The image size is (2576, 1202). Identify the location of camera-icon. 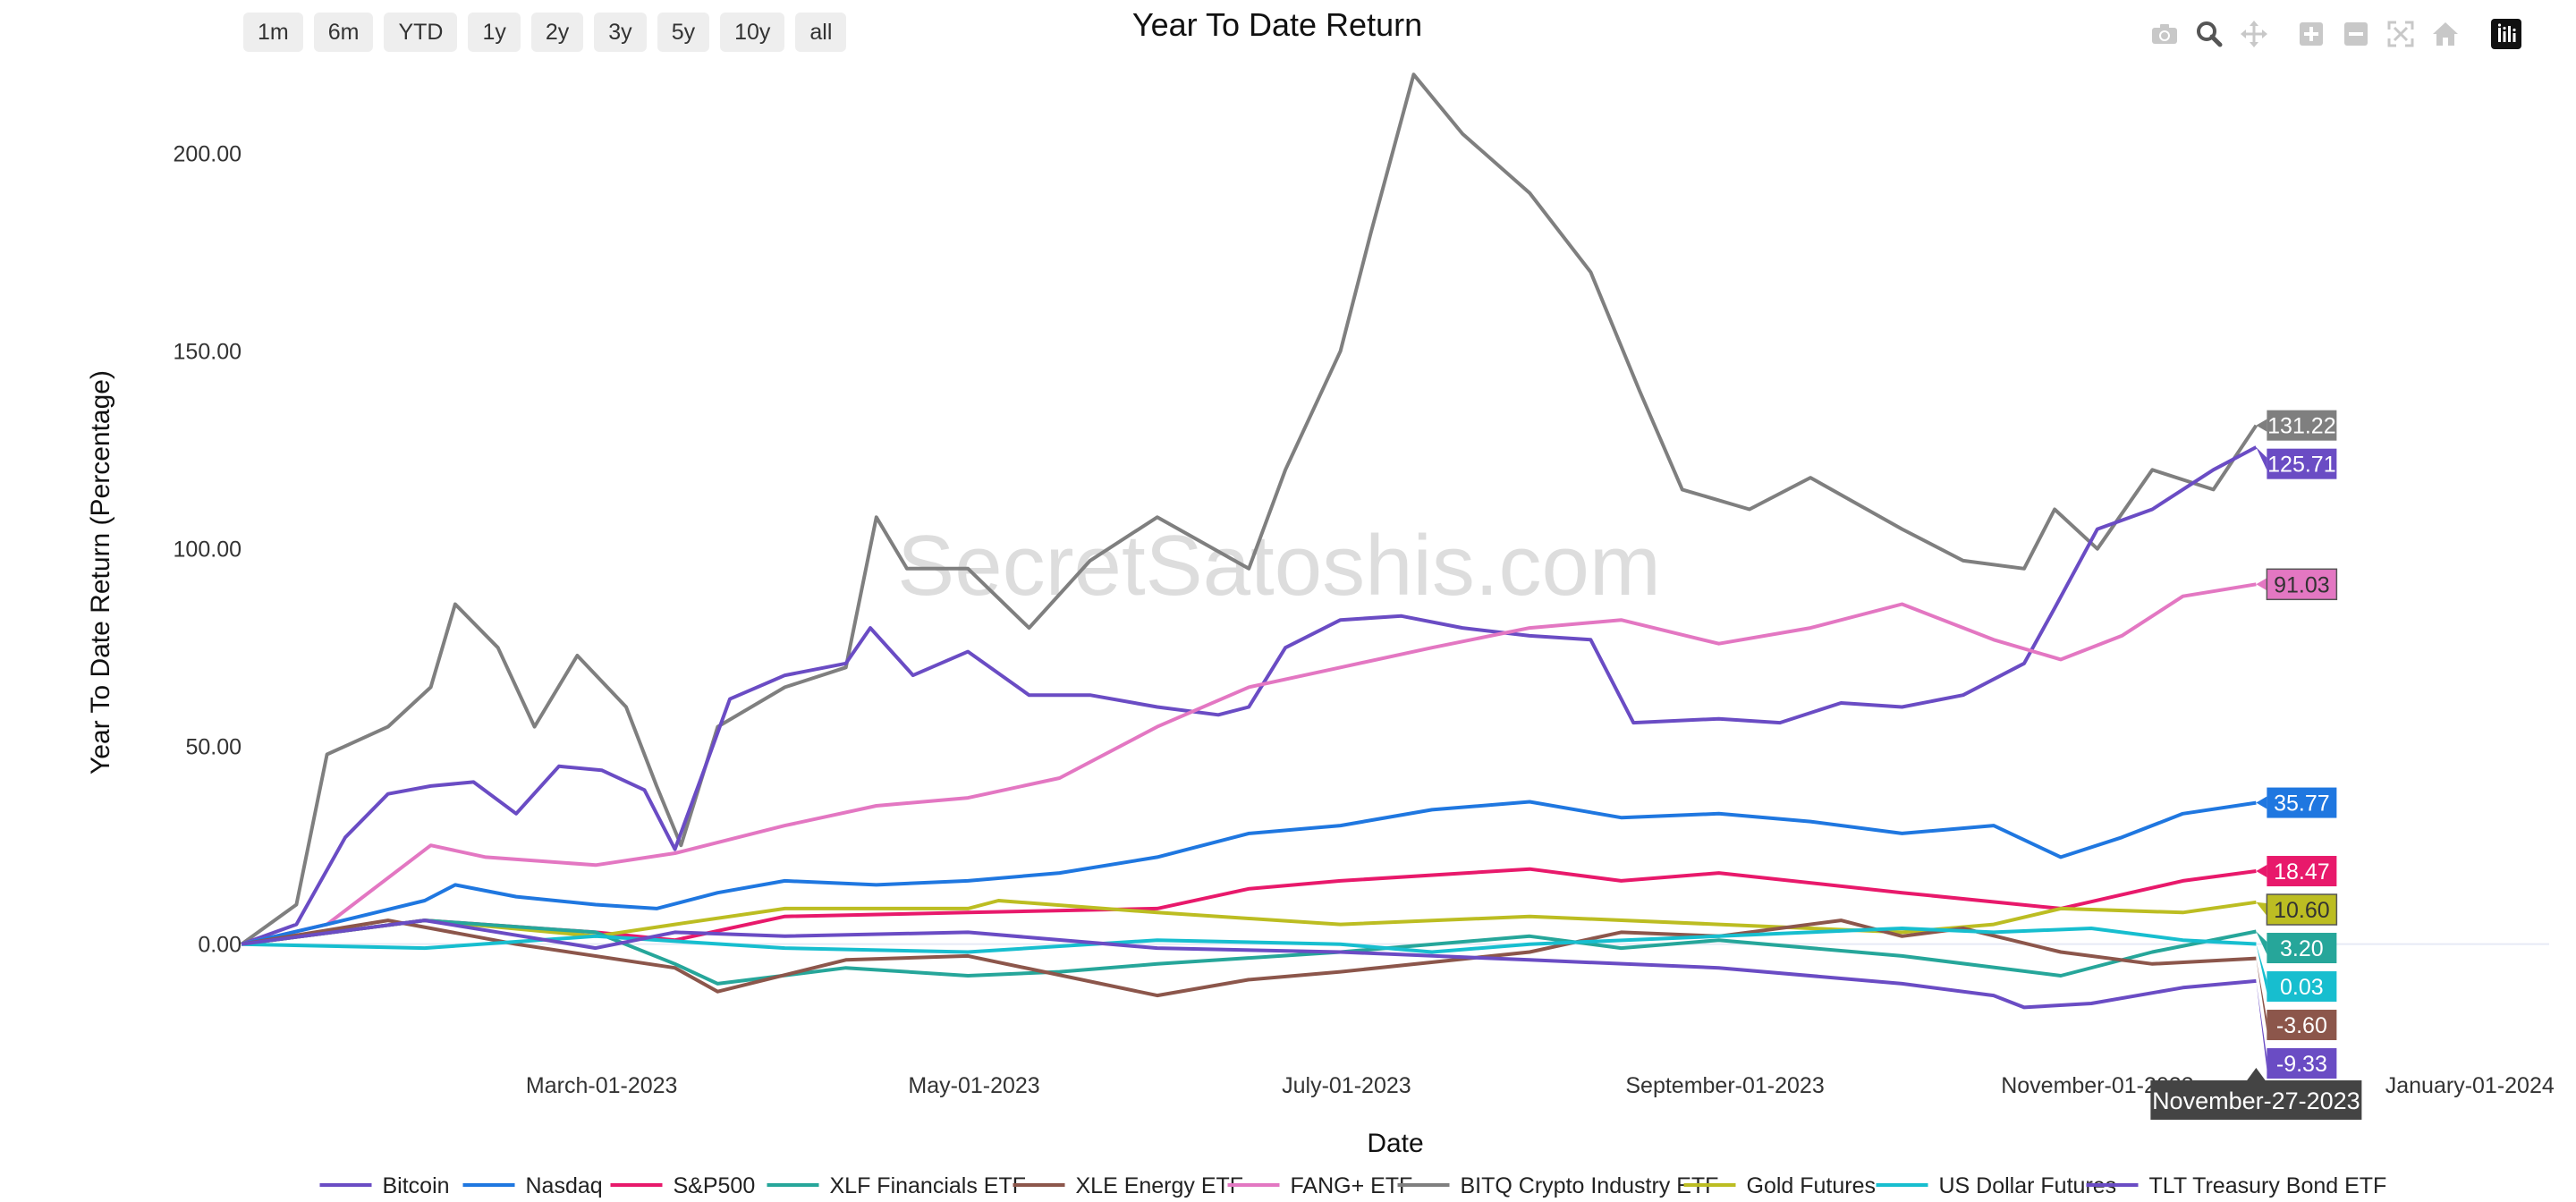
(2164, 34).